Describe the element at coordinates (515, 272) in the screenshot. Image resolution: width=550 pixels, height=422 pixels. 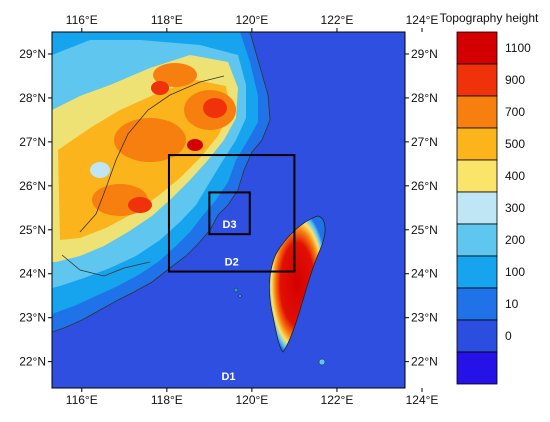
I see `legend-level-label: 100` at that location.